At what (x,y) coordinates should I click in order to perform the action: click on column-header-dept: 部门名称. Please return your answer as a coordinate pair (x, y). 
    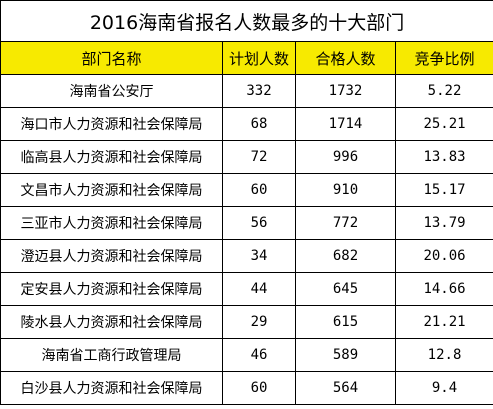
    Looking at the image, I should click on (111, 58).